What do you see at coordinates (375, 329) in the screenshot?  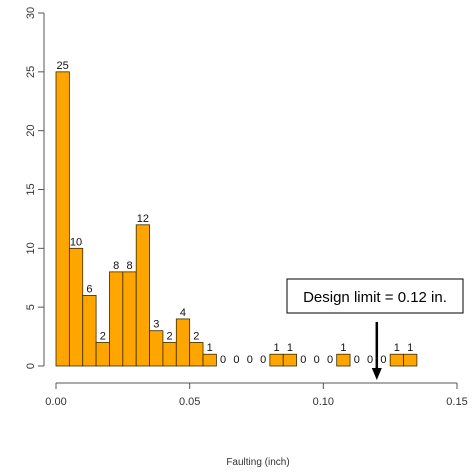 I see `design-limit-annotation: Design limit = 0.12 in.` at bounding box center [375, 329].